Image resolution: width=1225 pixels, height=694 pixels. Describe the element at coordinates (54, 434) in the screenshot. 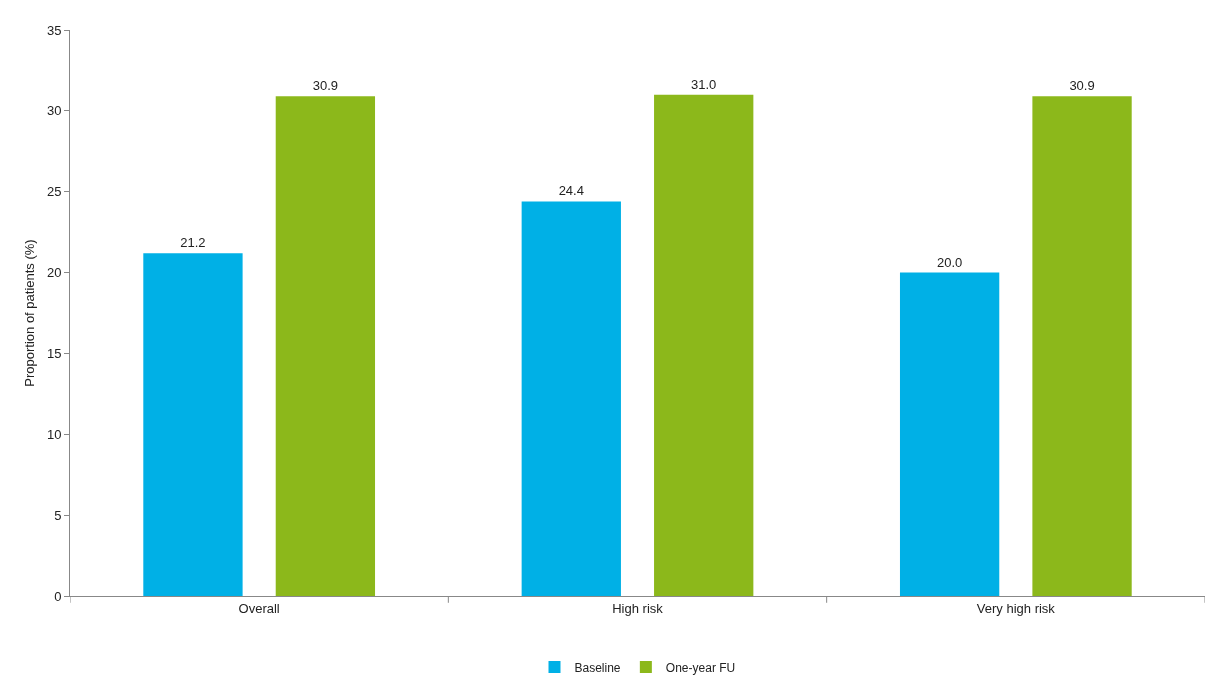

I see `y-tick-label: 10` at that location.